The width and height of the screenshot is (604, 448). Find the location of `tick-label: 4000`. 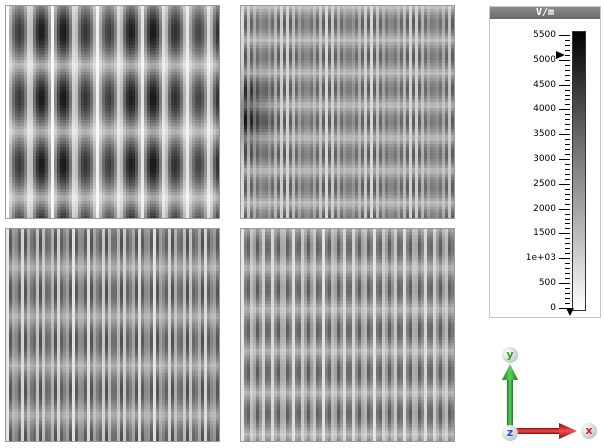

tick-label: 4000 is located at coordinates (525, 109).